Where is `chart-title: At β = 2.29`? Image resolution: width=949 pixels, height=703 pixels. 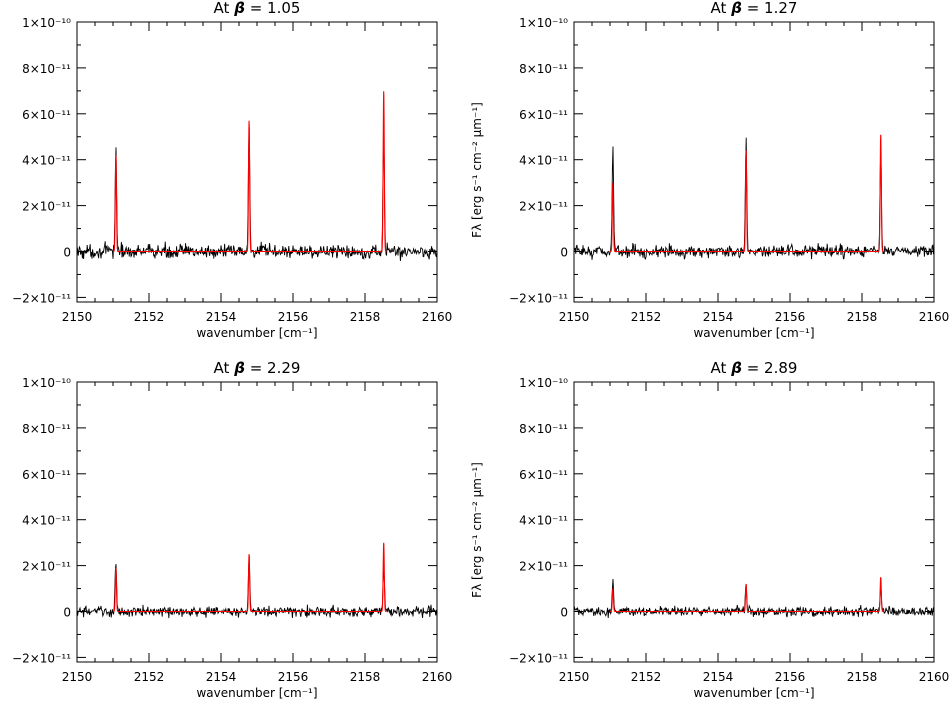 chart-title: At β = 2.29 is located at coordinates (257, 368).